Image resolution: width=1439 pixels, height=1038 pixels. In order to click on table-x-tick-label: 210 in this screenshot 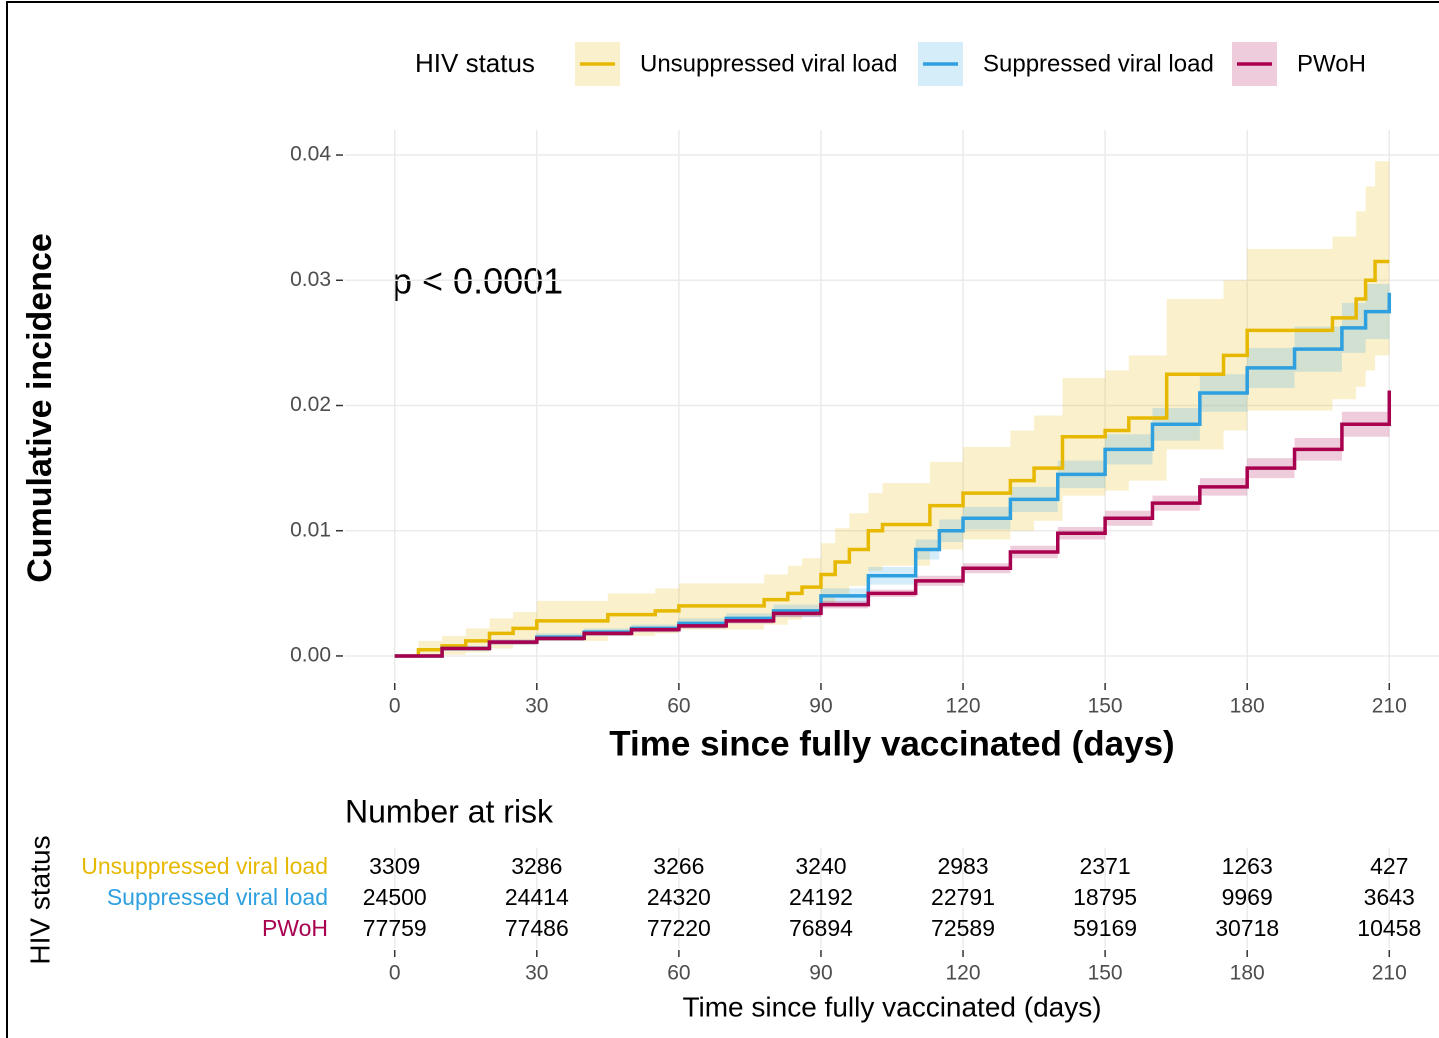, I will do `click(1389, 973)`.